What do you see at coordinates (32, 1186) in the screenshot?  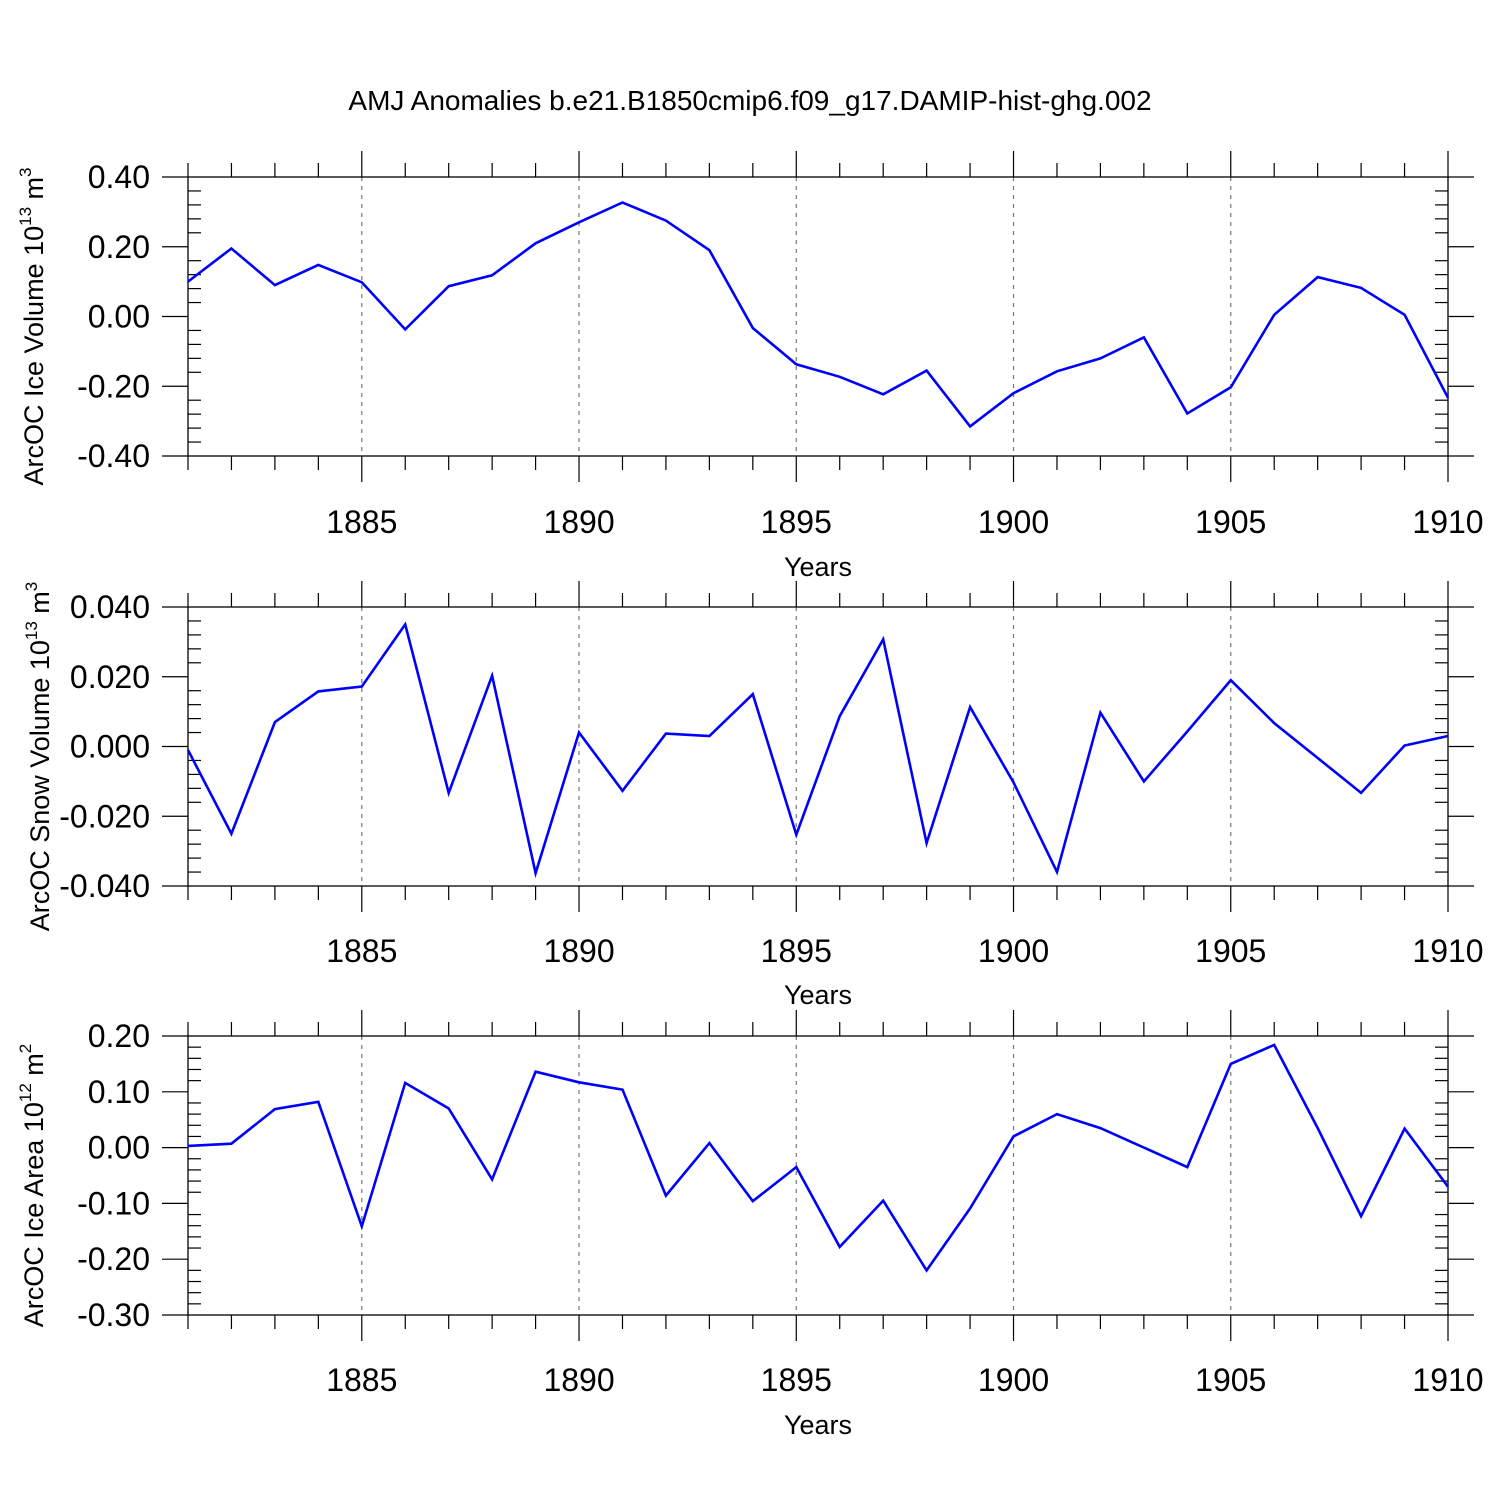 I see `y-axis-label: ArcOC Ice Area 1012 m2` at bounding box center [32, 1186].